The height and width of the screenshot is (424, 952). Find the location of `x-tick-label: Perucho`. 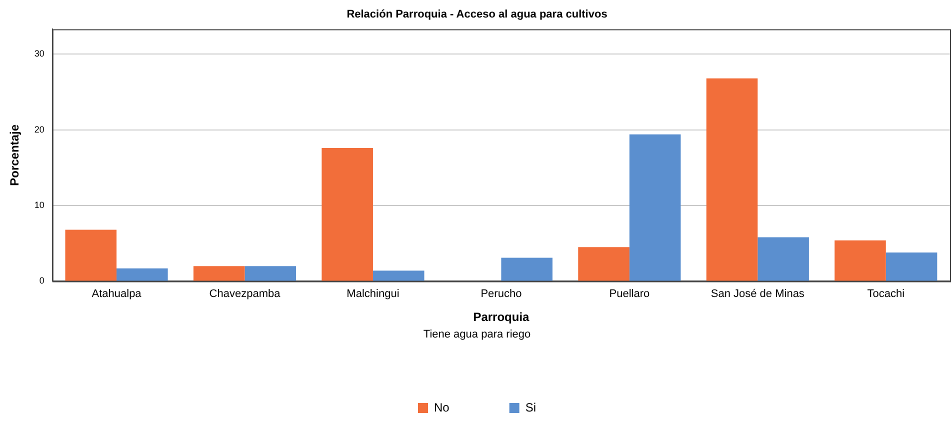

x-tick-label: Perucho is located at coordinates (501, 294).